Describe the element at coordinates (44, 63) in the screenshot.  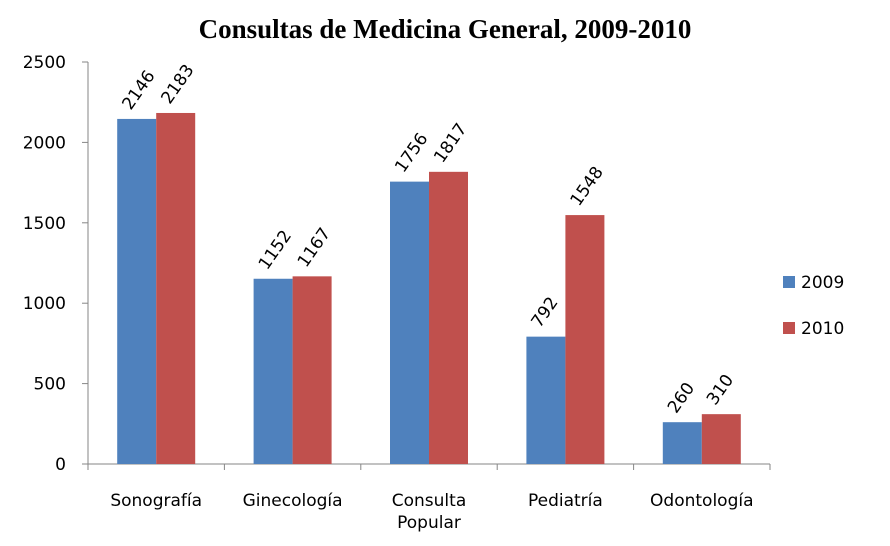
I see `y-tick-label: 2500` at that location.